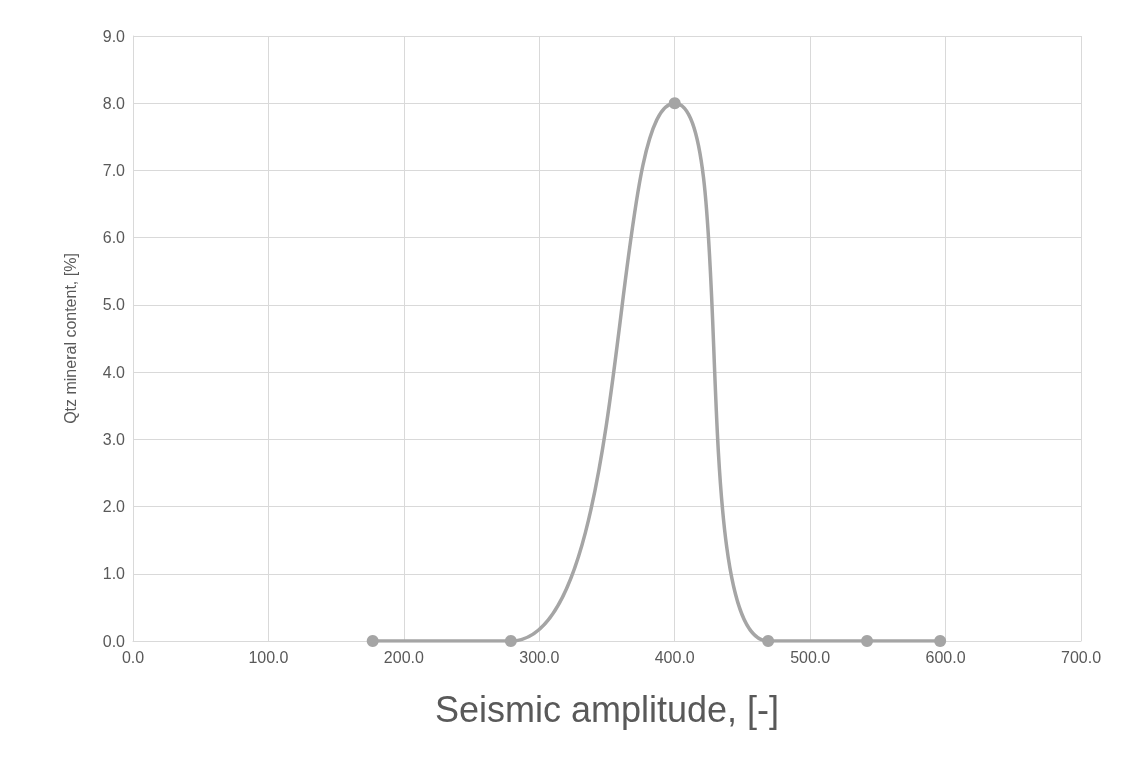 This screenshot has height=781, width=1132. Describe the element at coordinates (114, 103) in the screenshot. I see `y-tick-label: 8.0` at that location.